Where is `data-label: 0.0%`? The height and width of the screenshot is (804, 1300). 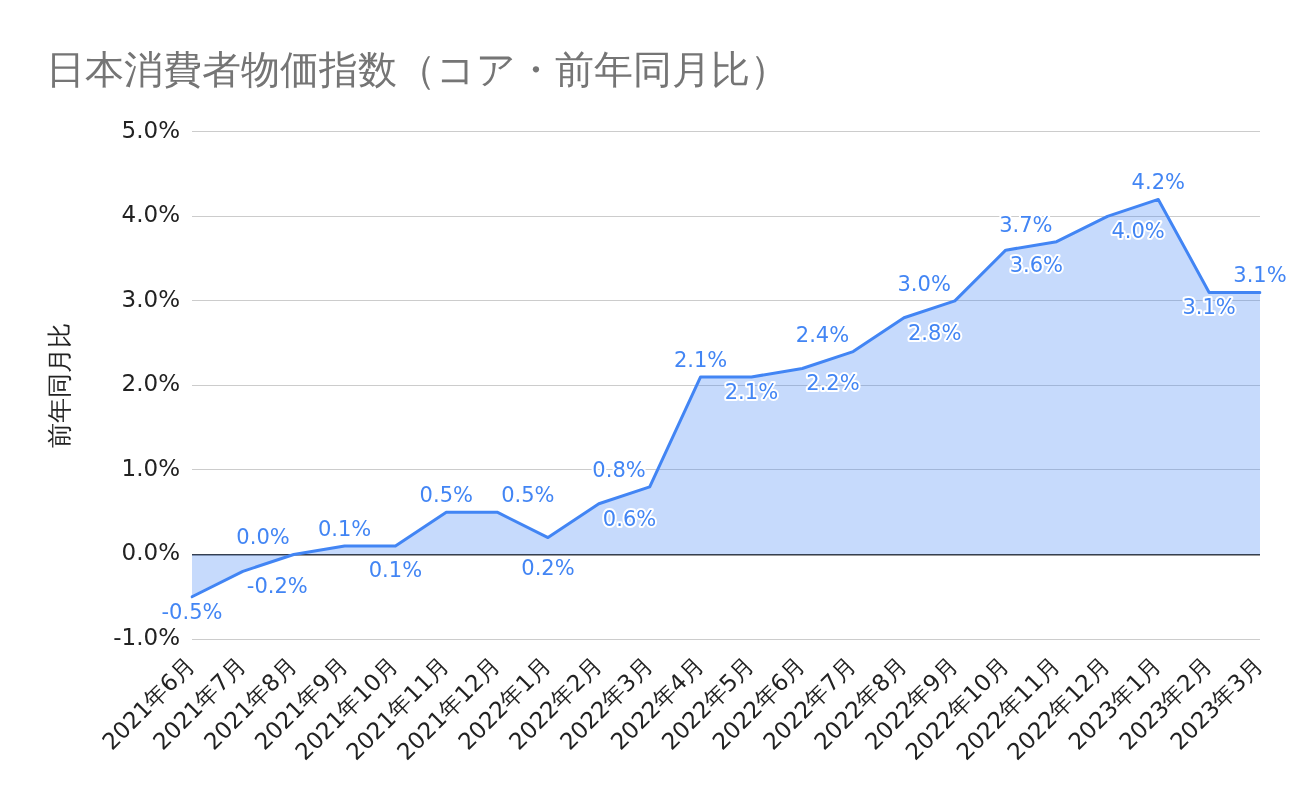 data-label: 0.0% is located at coordinates (263, 537).